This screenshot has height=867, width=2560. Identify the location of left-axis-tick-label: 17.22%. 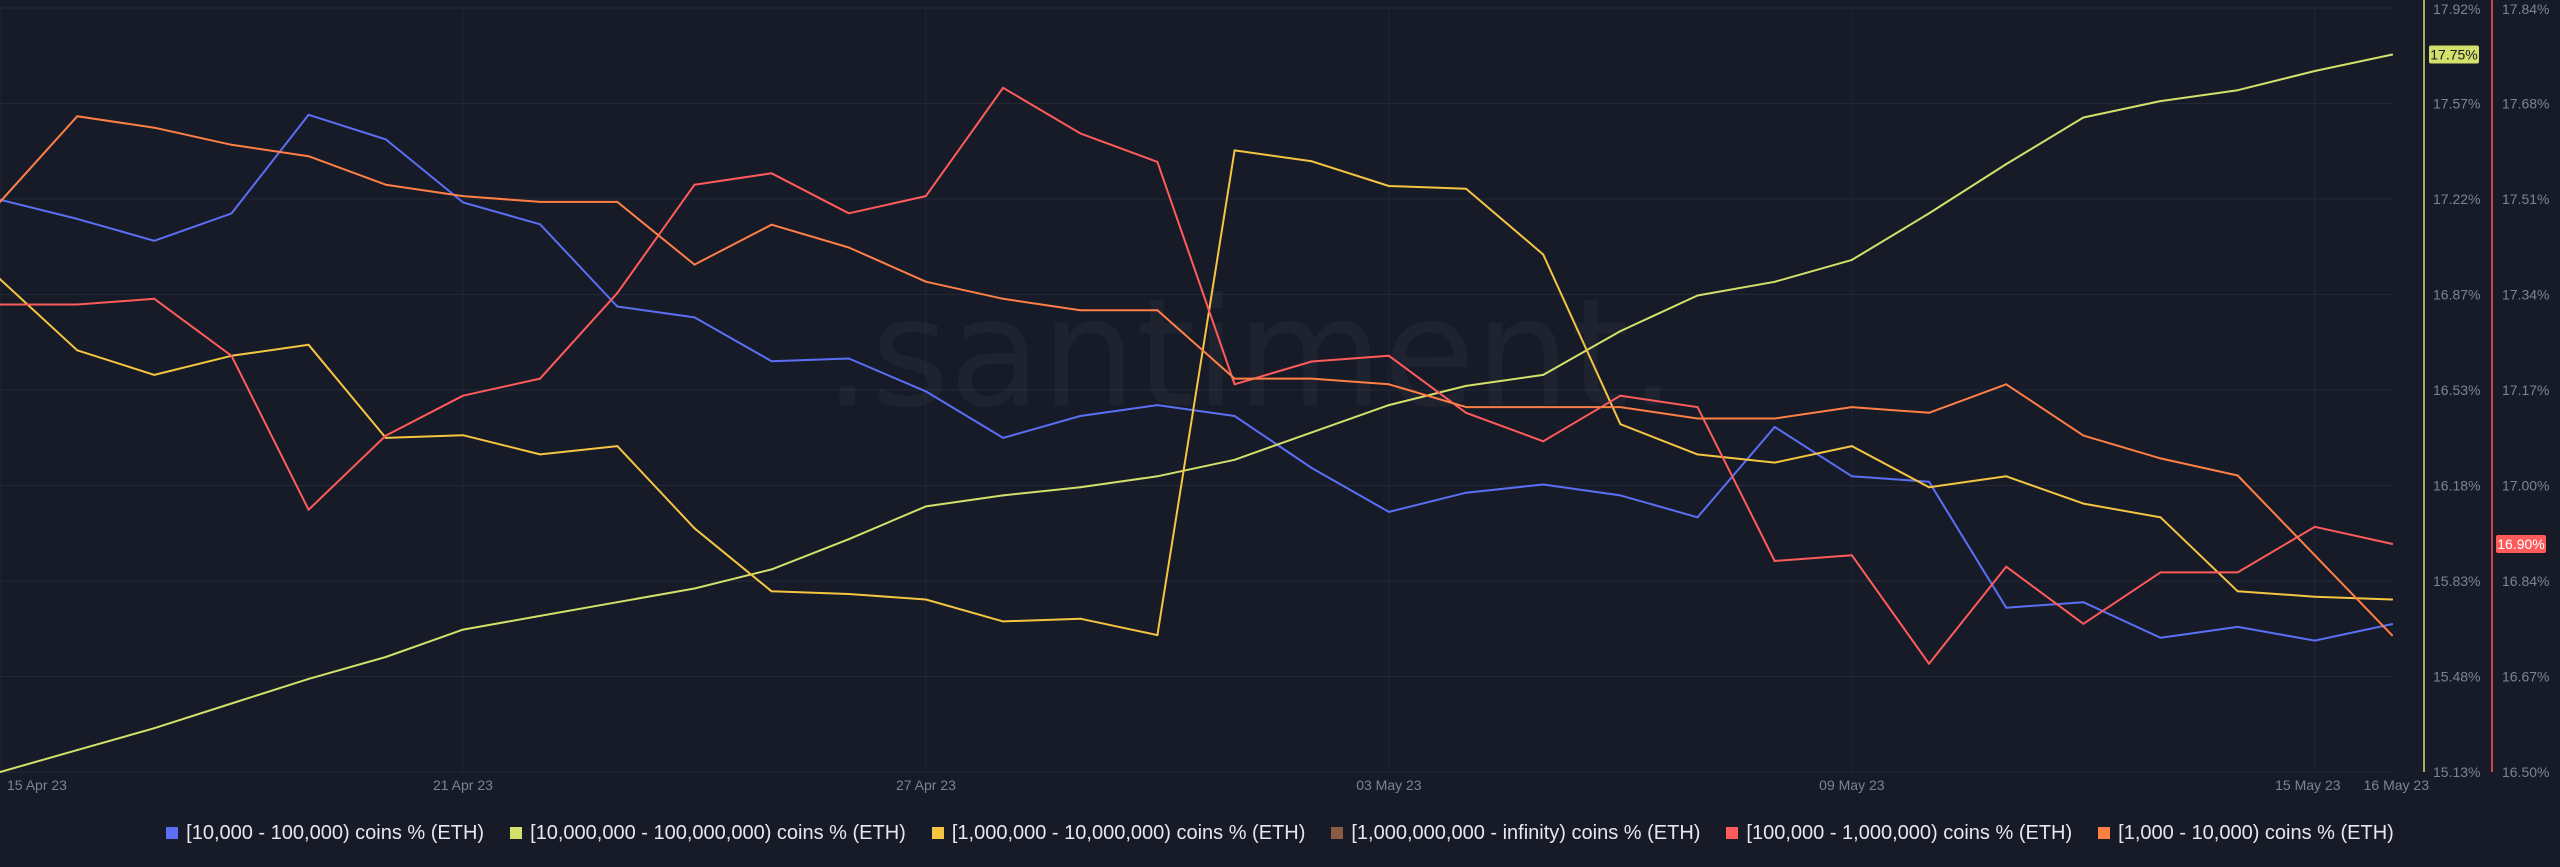
(2456, 199).